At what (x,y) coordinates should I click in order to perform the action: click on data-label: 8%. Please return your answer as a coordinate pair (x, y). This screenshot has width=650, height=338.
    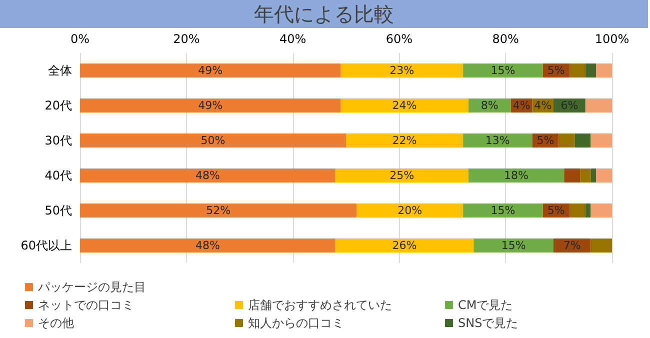
    Looking at the image, I should click on (489, 105).